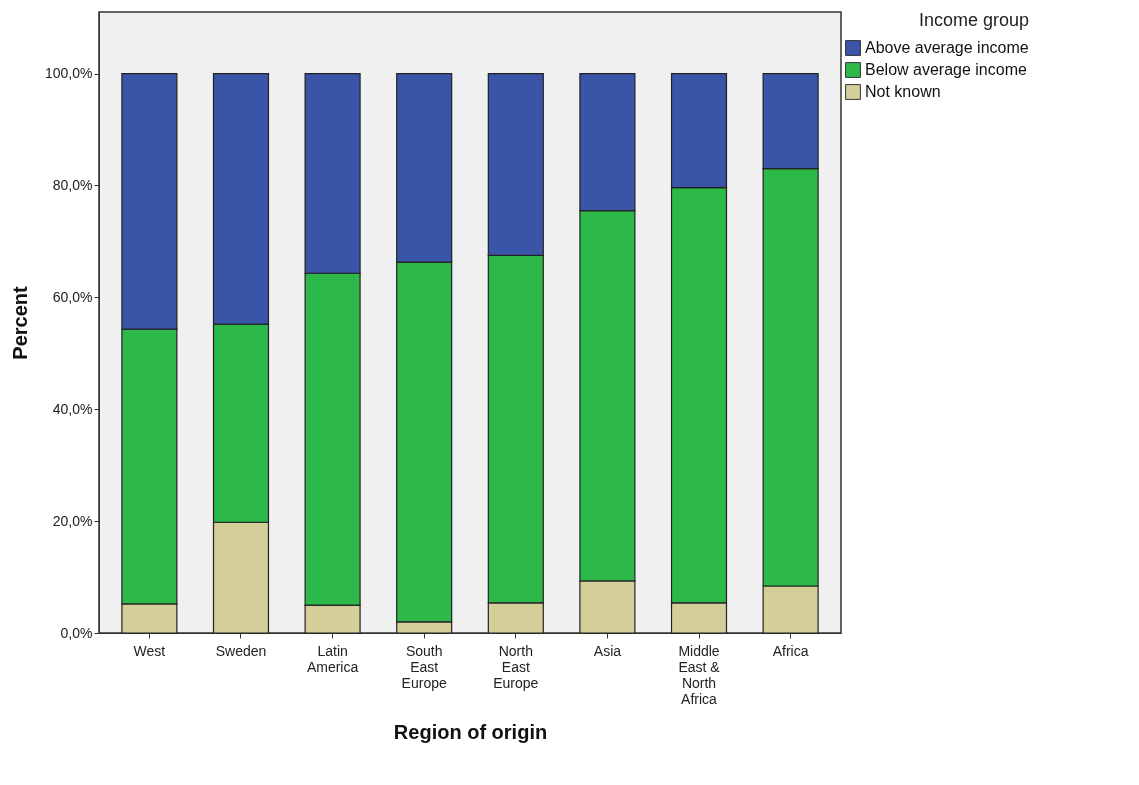 Image resolution: width=1139 pixels, height=785 pixels. Describe the element at coordinates (72, 184) in the screenshot. I see `y-tick-label: 80,0%` at that location.